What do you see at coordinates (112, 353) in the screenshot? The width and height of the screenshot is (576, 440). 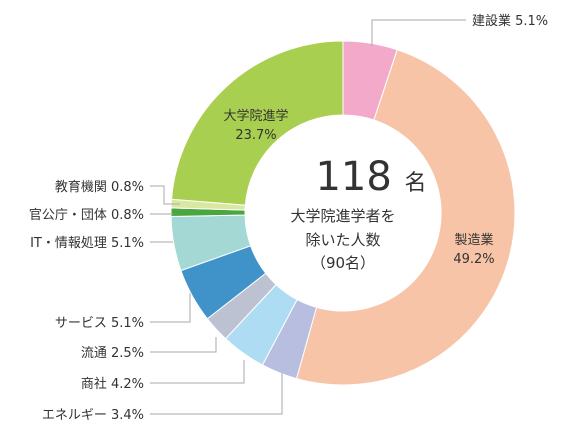 I see `slice-4-label: 流通 2.5%` at bounding box center [112, 353].